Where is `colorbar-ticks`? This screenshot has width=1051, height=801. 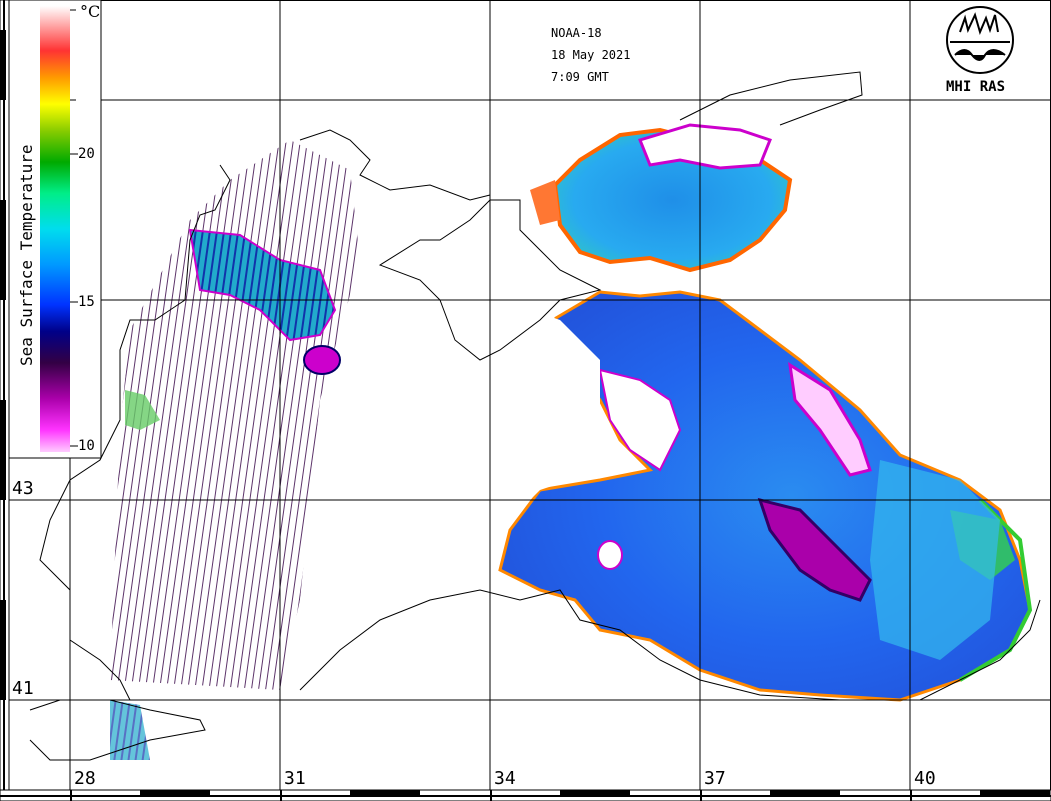
colorbar-ticks is located at coordinates (74, 228).